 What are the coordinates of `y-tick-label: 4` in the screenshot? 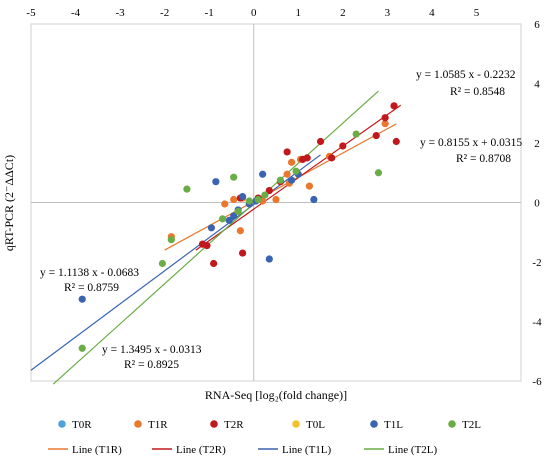 It's located at (537, 85).